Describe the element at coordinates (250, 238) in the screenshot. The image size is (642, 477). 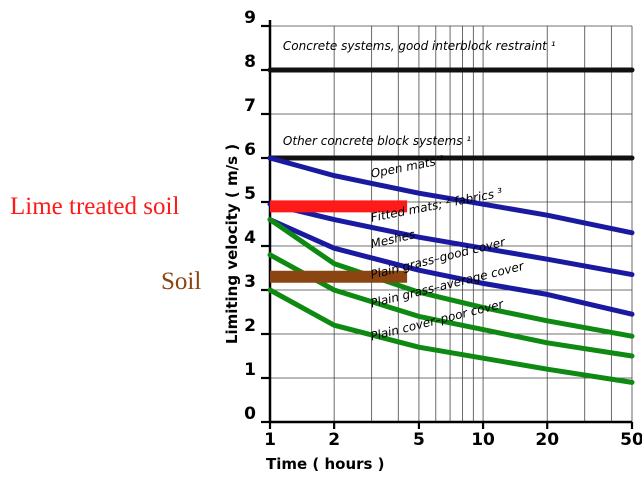
I see `y-tick-label: 4` at that location.